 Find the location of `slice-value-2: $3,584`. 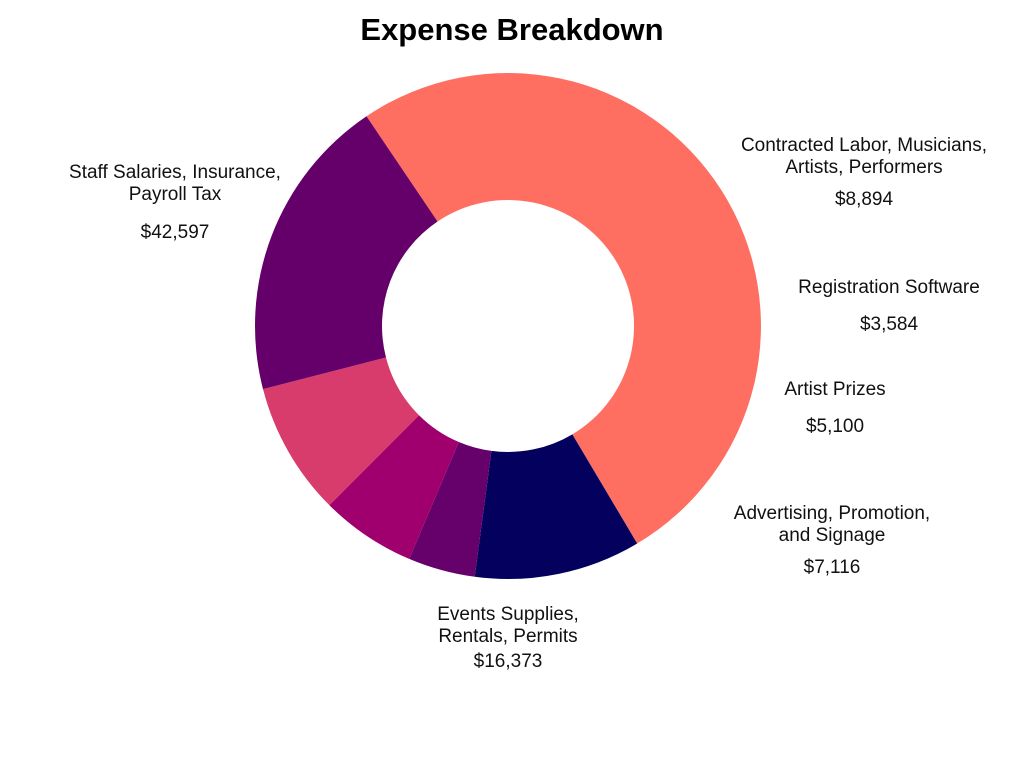

slice-value-2: $3,584 is located at coordinates (889, 324).